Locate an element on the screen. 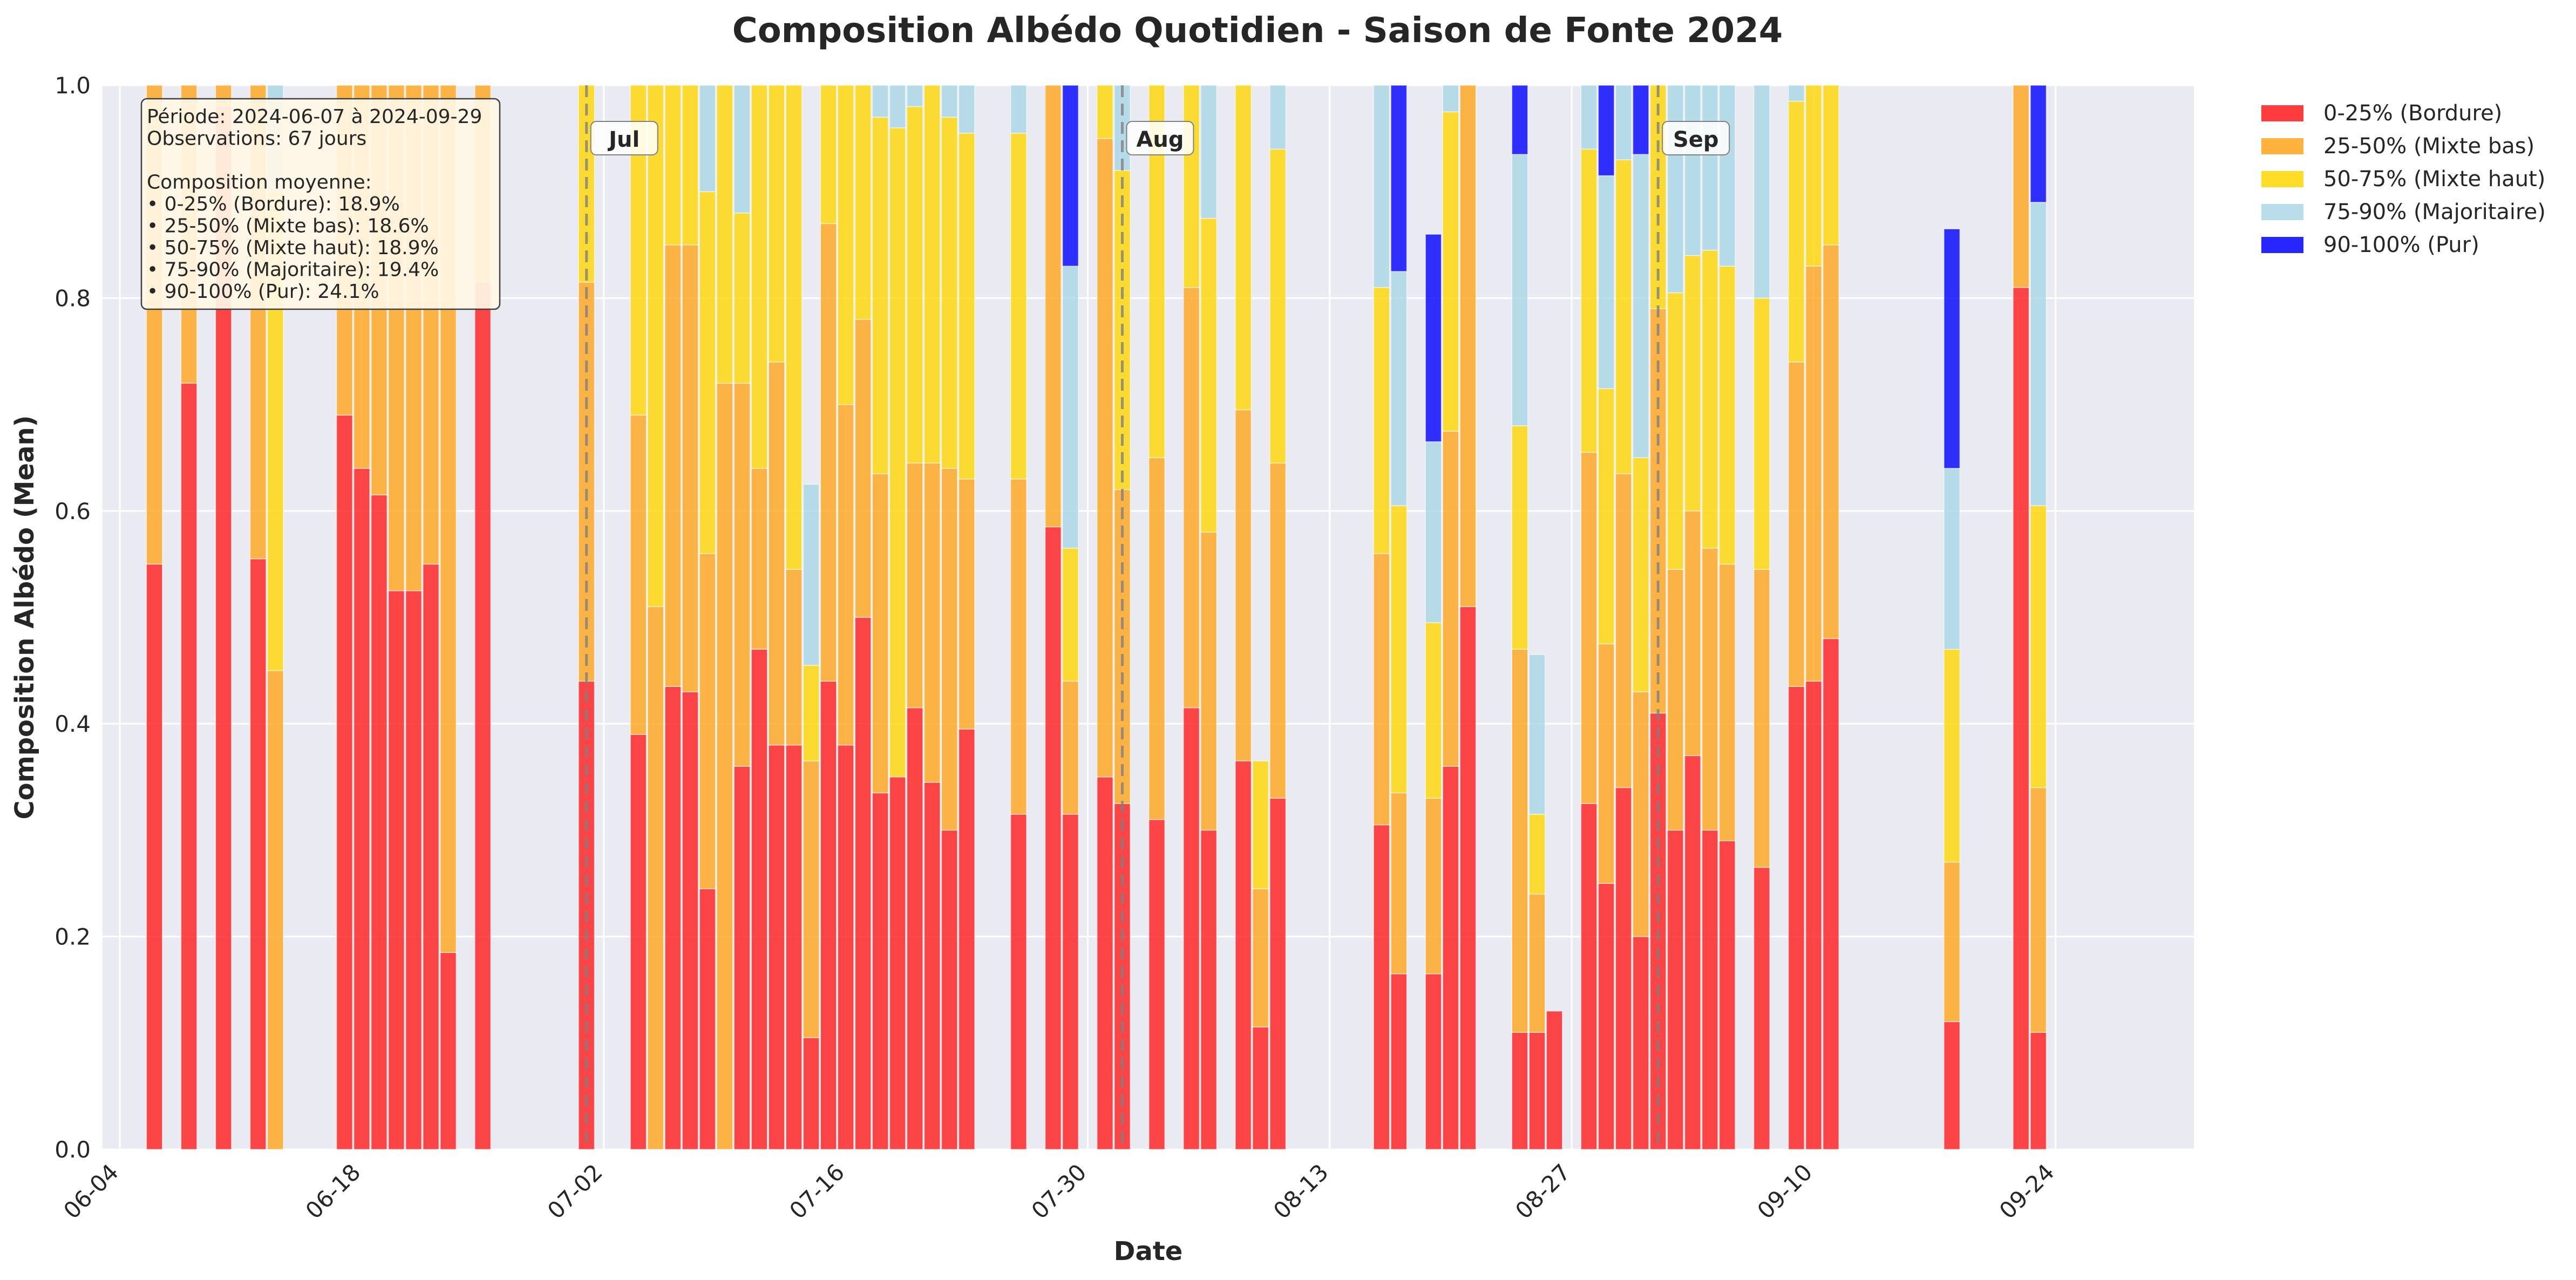 The image size is (2576, 1280). y-tick-label: 0.2 is located at coordinates (73, 937).